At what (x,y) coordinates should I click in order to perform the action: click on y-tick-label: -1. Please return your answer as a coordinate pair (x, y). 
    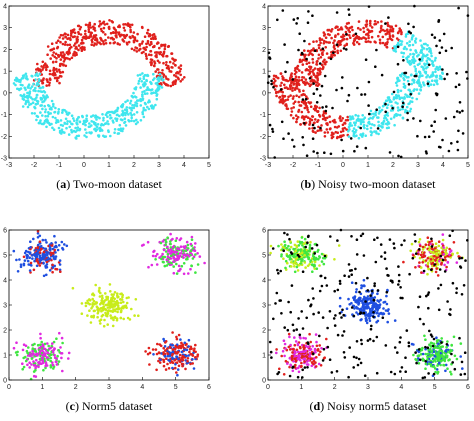
    Looking at the image, I should click on (4, 115).